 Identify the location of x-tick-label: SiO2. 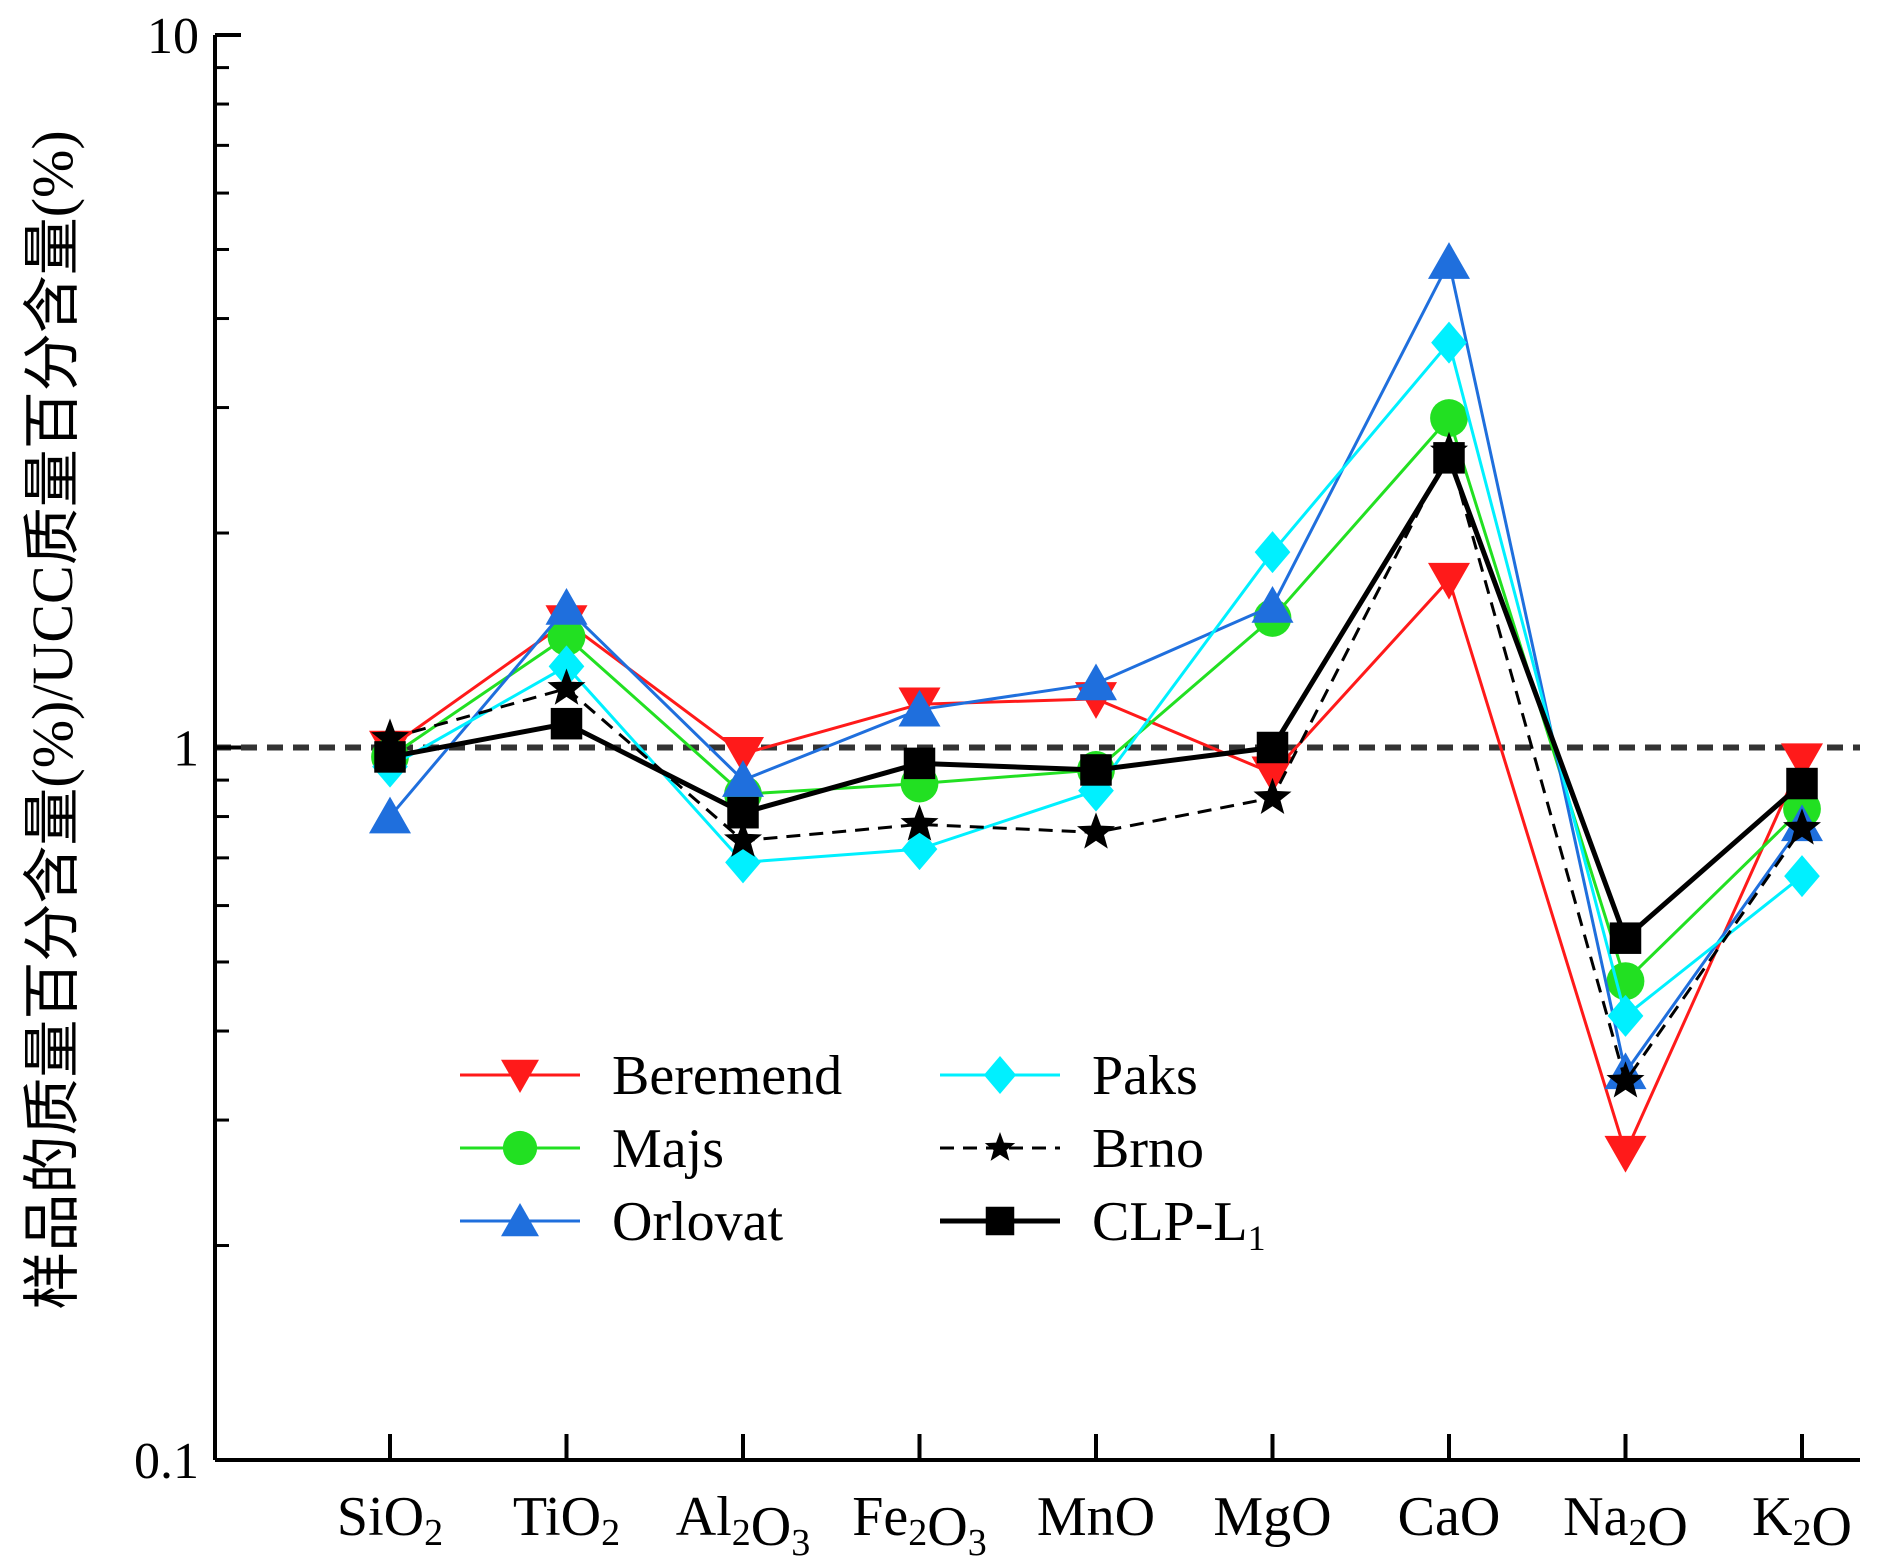
(390, 1520).